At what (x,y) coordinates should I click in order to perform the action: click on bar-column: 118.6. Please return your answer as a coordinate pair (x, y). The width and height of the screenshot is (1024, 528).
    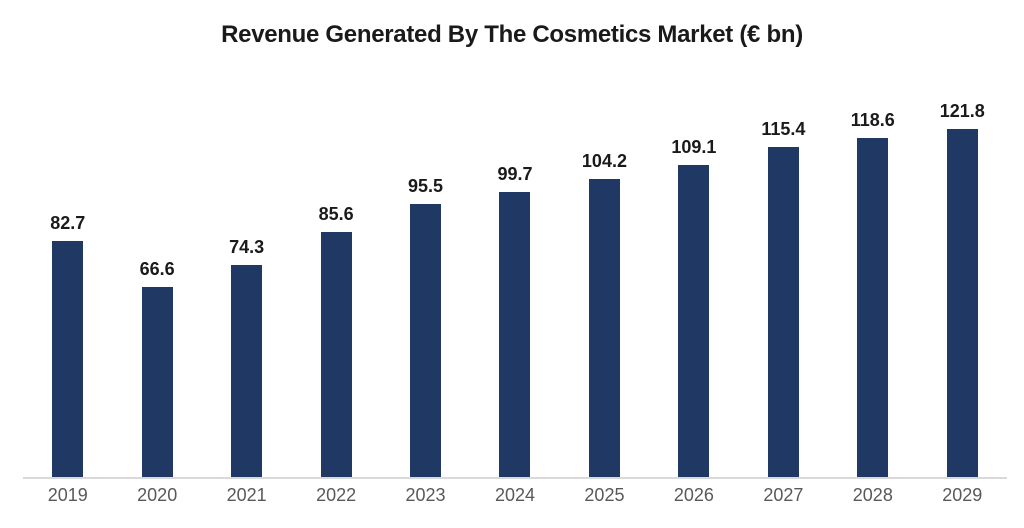
    Looking at the image, I should click on (872, 238).